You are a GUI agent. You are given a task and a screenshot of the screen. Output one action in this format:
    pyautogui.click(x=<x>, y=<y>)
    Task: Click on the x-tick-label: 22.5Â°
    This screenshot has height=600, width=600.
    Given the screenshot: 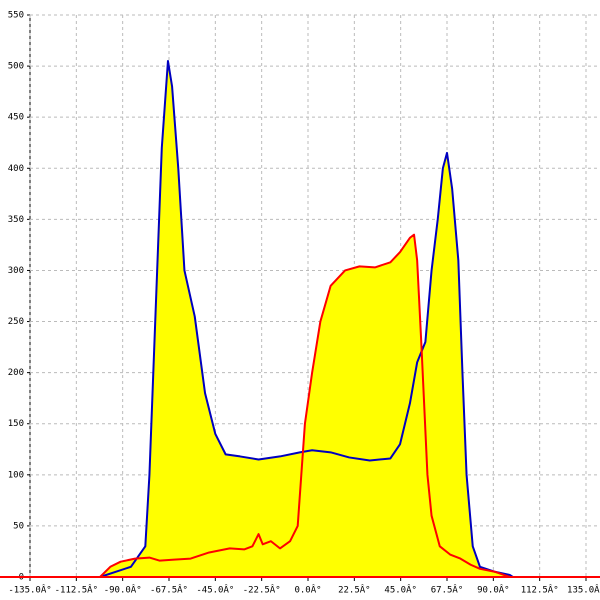 What is the action you would take?
    pyautogui.click(x=354, y=590)
    